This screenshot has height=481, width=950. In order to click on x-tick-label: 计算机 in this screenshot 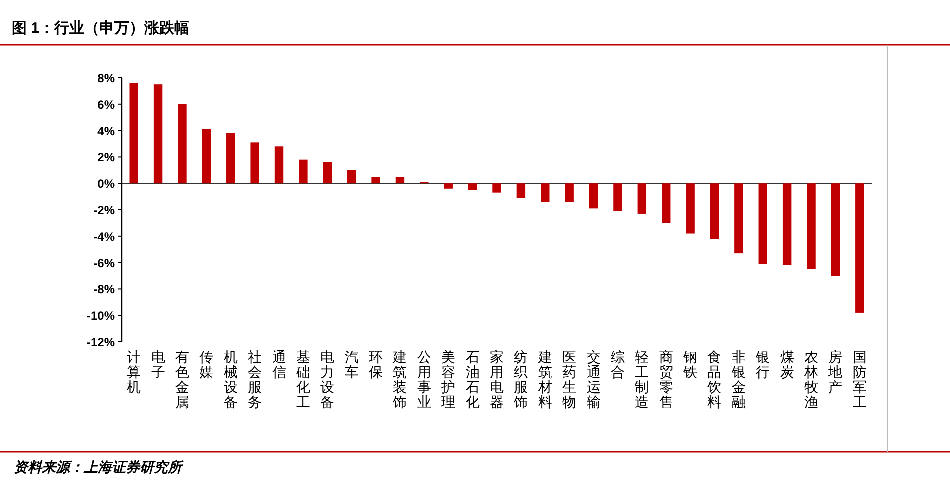, I will do `click(134, 373)`.